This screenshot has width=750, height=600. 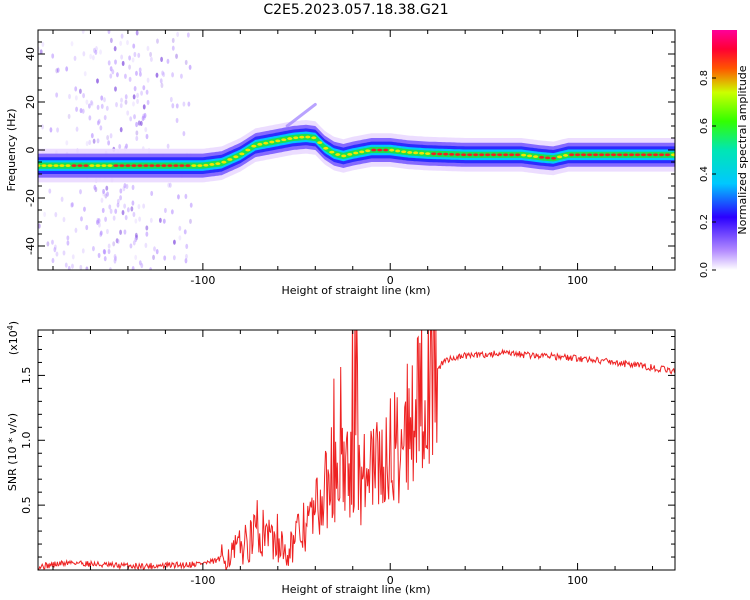 What do you see at coordinates (26, 441) in the screenshot?
I see `snr-y-tick-label: 1.0` at bounding box center [26, 441].